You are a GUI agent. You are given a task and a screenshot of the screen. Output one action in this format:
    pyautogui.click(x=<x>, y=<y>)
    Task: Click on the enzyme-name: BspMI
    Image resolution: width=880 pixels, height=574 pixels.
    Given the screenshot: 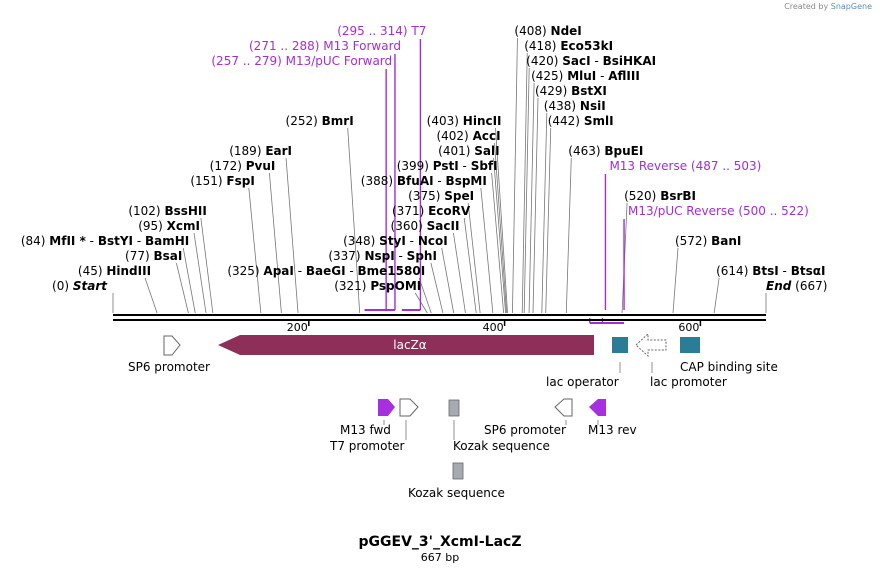 What is the action you would take?
    pyautogui.click(x=466, y=181)
    